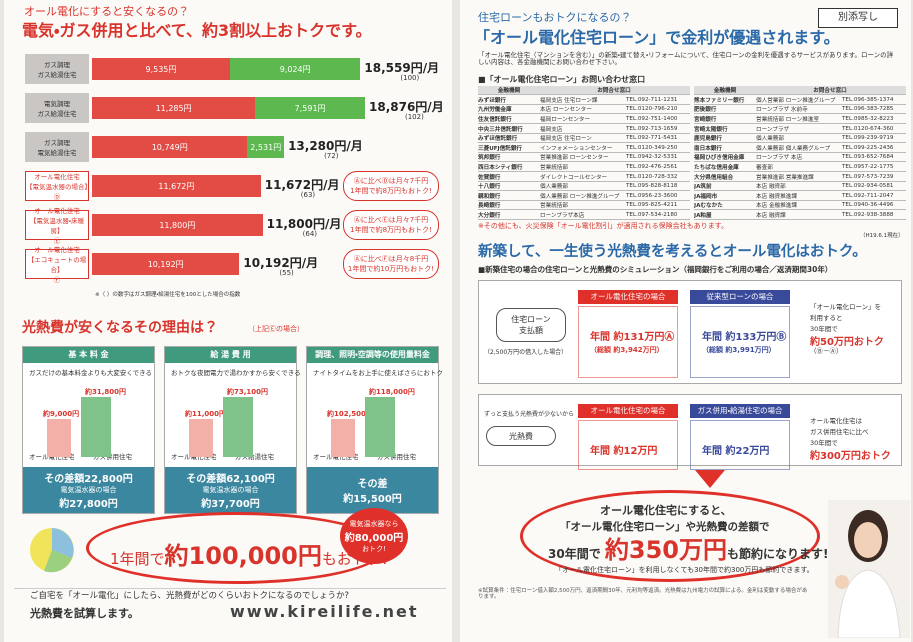 The width and height of the screenshot is (913, 642). I want to click on table-cell: 福岡ひびき信用金庫, so click(719, 158).